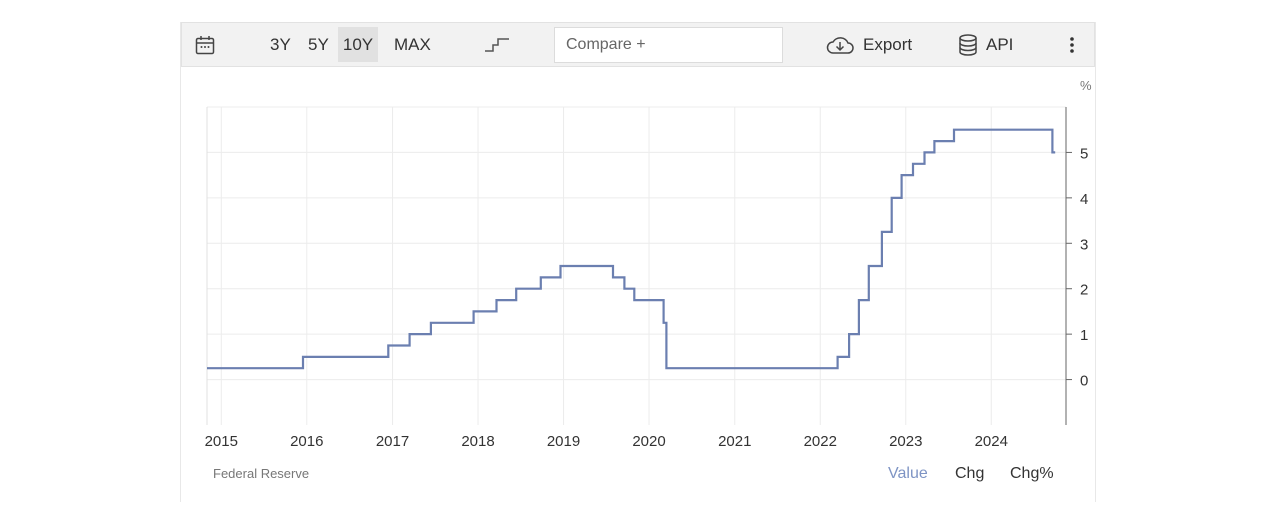 This screenshot has width=1284, height=525. I want to click on range-3y-button: 3Y, so click(280, 44).